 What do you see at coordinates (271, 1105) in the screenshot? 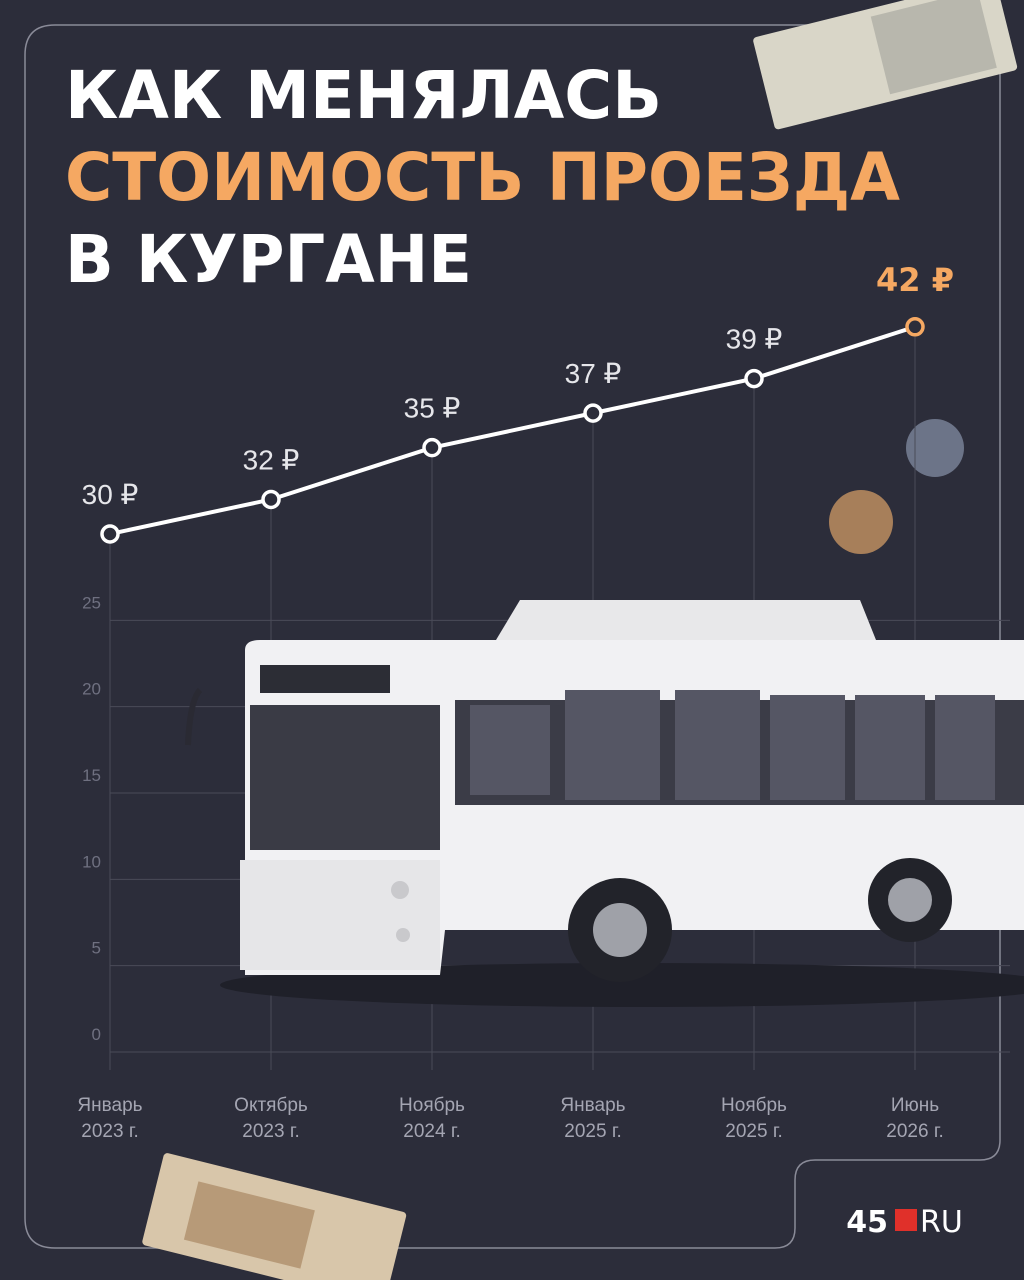
I see `x-tick-label: Октябрь` at bounding box center [271, 1105].